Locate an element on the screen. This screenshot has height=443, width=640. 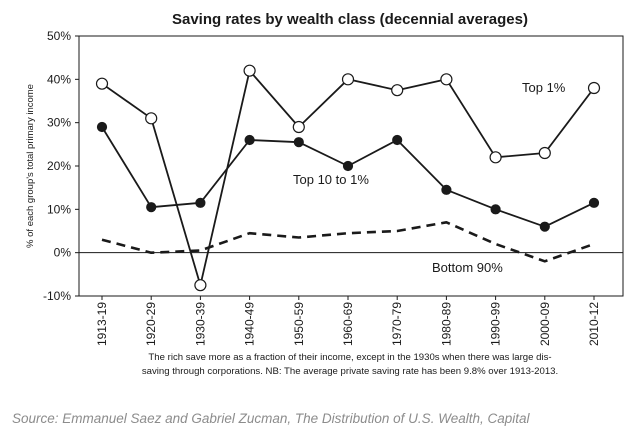
x-tick-label: 1980-89 is located at coordinates (446, 324).